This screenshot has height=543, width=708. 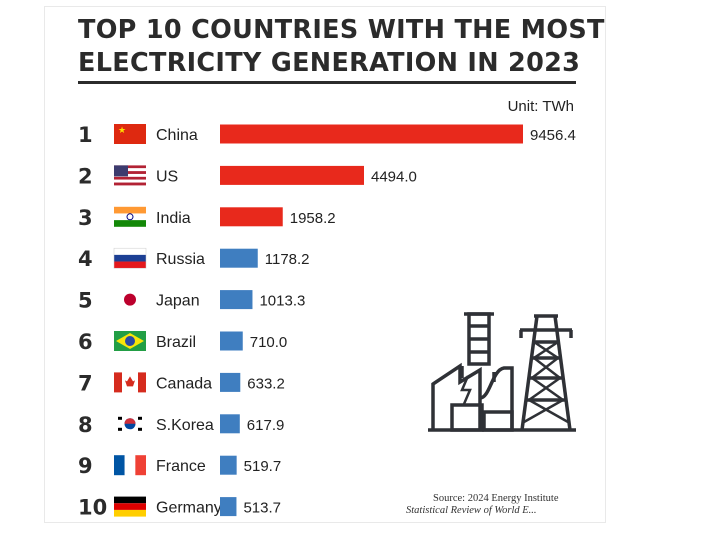 What do you see at coordinates (341, 30) in the screenshot?
I see `title-line-1: TOP 10 COUNTRIES WITH THE MOST` at bounding box center [341, 30].